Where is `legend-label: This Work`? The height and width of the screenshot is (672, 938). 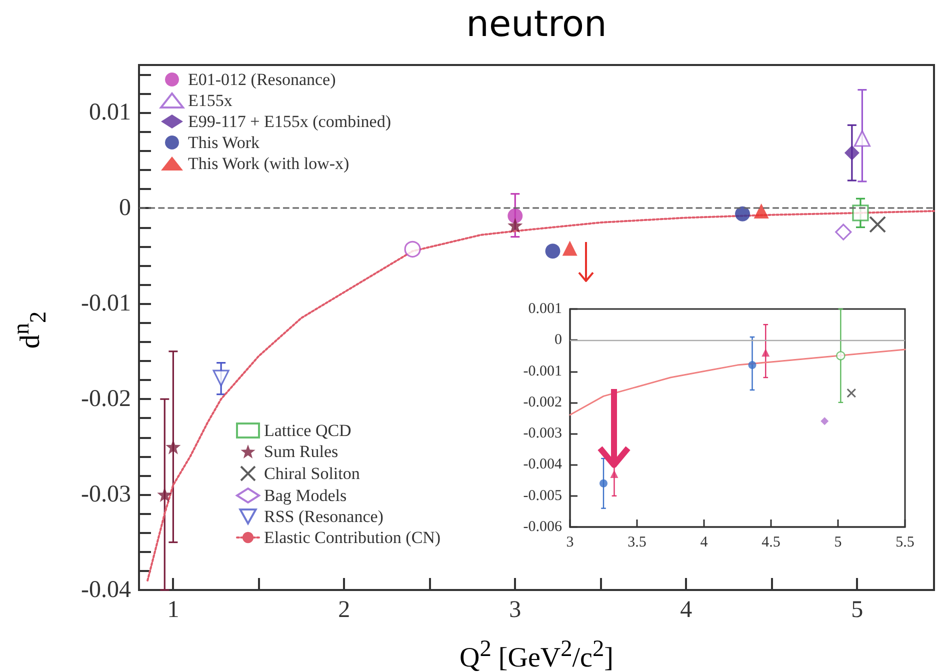
legend-label: This Work is located at coordinates (224, 142).